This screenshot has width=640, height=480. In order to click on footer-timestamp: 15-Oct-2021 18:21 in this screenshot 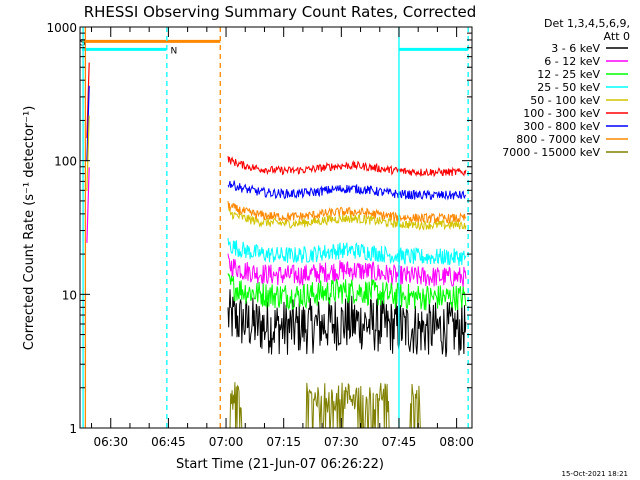, I will do `click(595, 474)`.